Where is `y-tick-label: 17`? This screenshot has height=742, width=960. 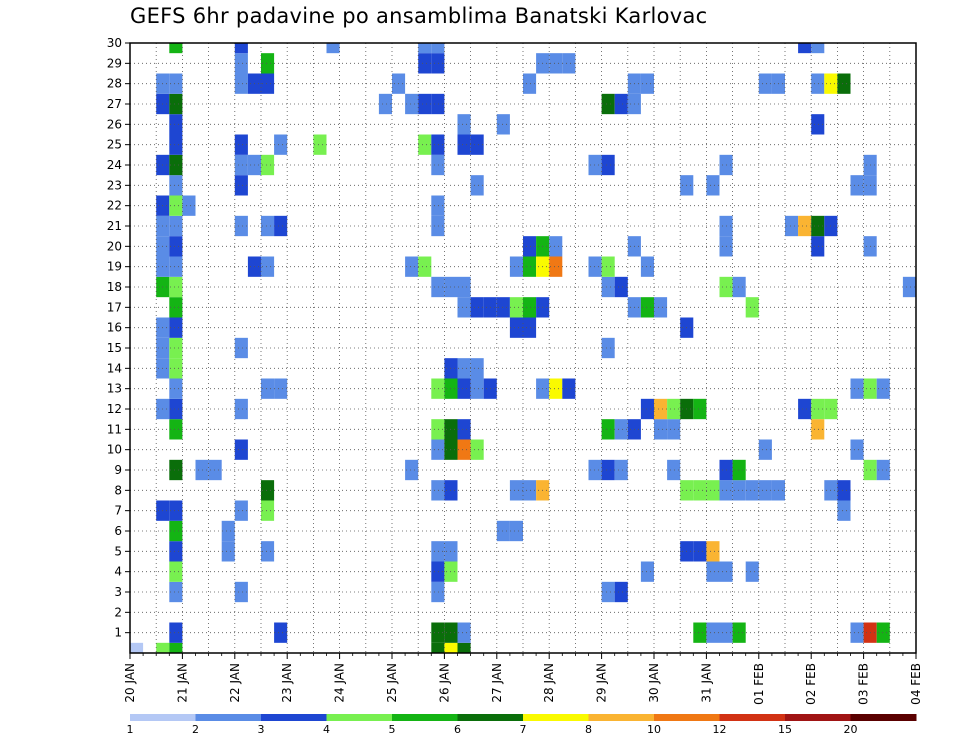
y-tick-label: 17 is located at coordinates (114, 307).